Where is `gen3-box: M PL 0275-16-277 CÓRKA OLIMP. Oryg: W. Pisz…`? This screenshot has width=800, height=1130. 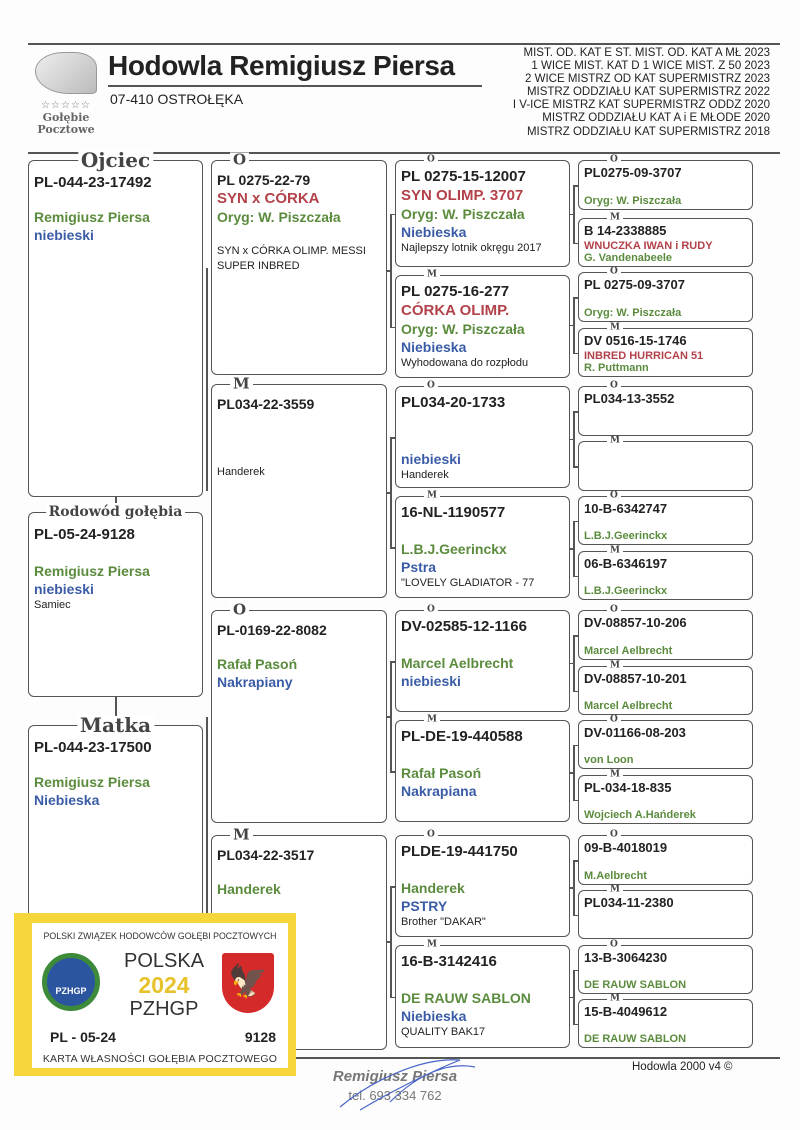
gen3-box: M PL 0275-16-277 CÓRKA OLIMP. Oryg: W. Pisz… is located at coordinates (482, 324).